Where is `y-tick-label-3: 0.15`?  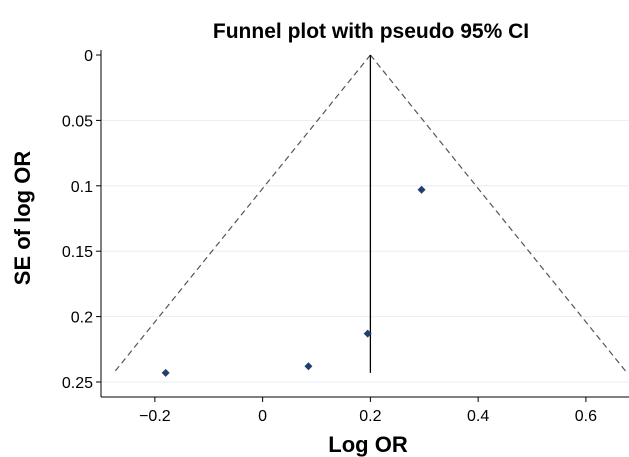
y-tick-label-3: 0.15 is located at coordinates (77, 252).